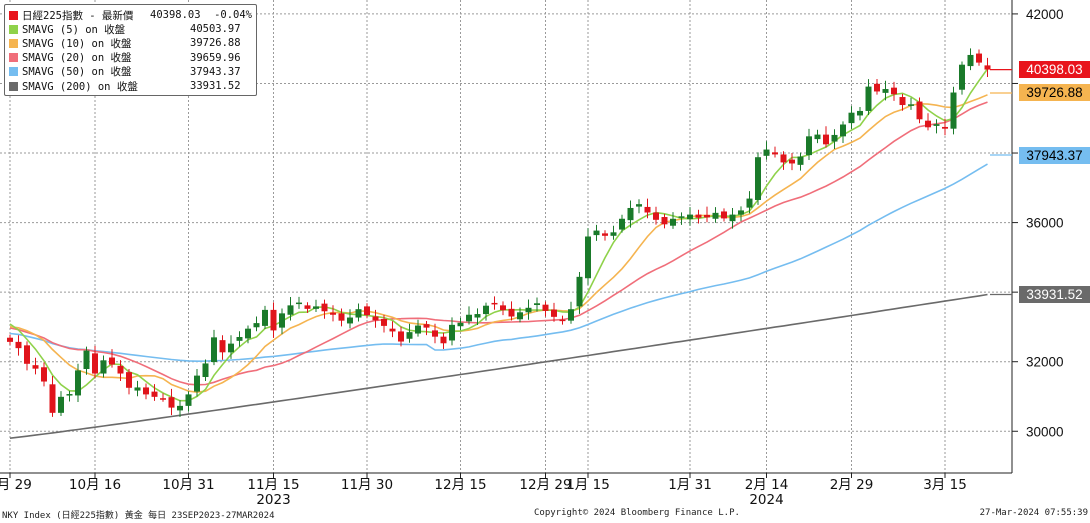 This screenshot has width=1090, height=523. Describe the element at coordinates (766, 500) in the screenshot. I see `year-label: 2024` at that location.